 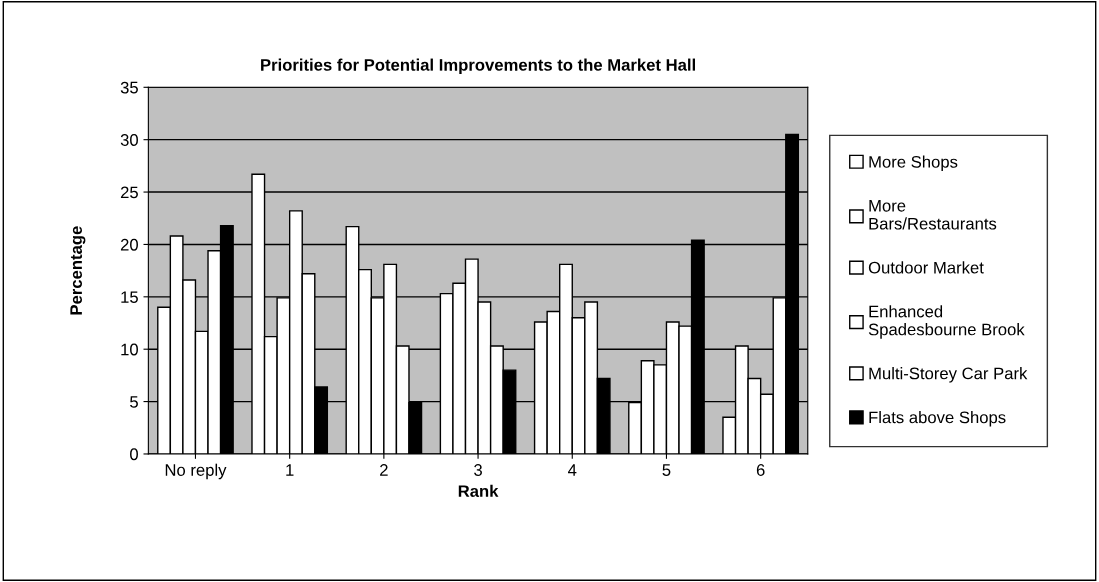 What do you see at coordinates (129, 87) in the screenshot?
I see `y-tick-label: 35` at bounding box center [129, 87].